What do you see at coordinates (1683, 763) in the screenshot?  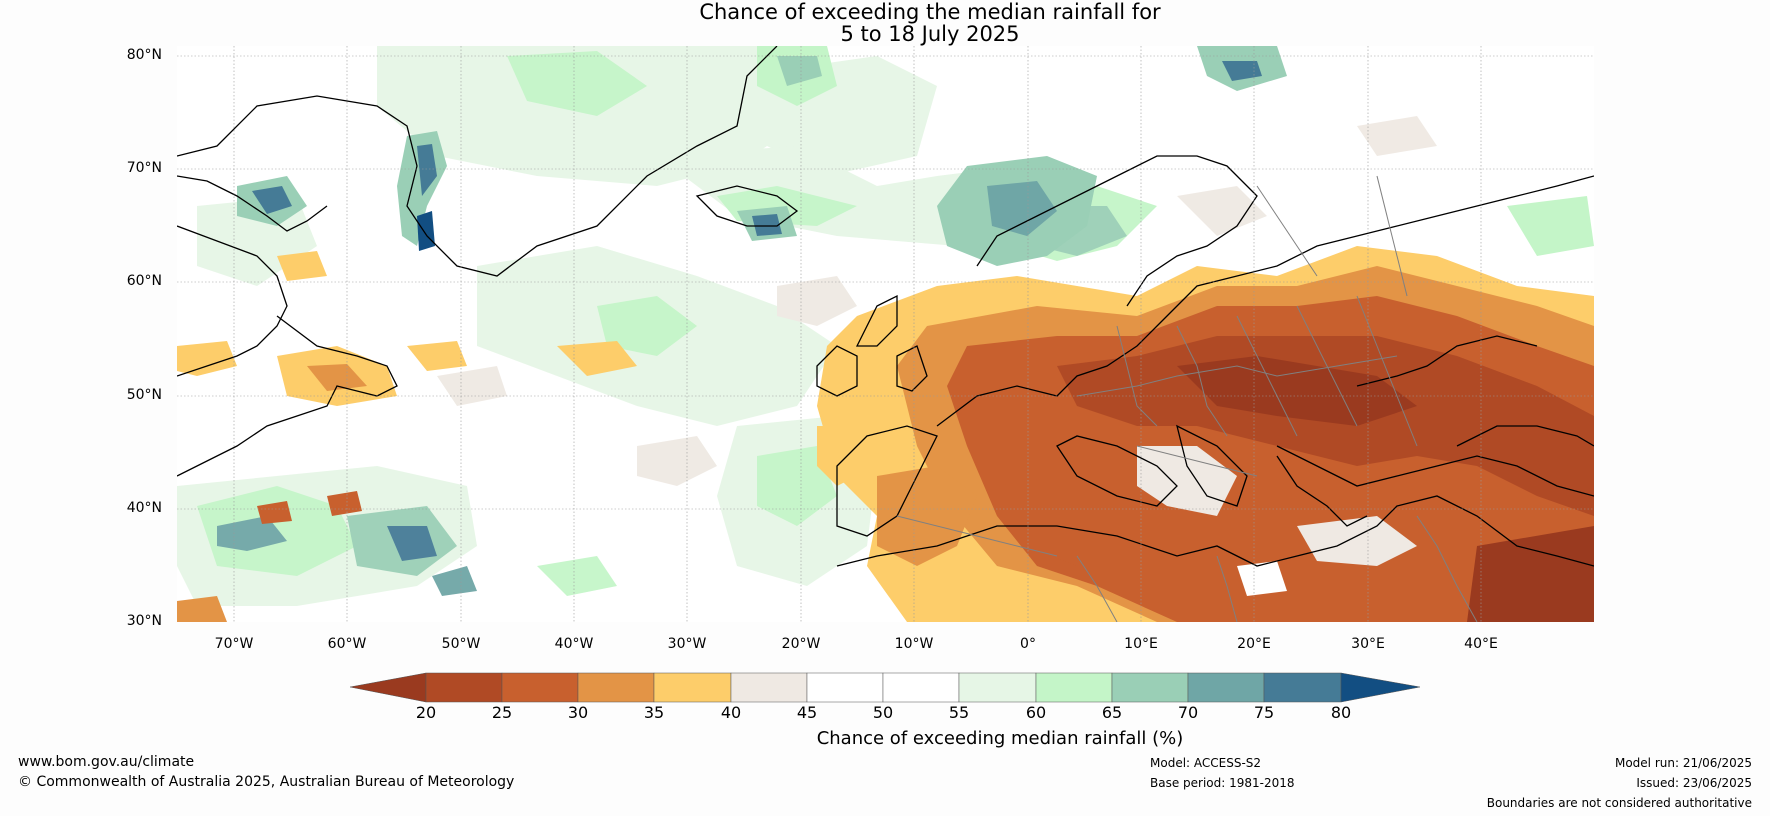 I see `model-run-date: Model run: 21/06/2025` at bounding box center [1683, 763].